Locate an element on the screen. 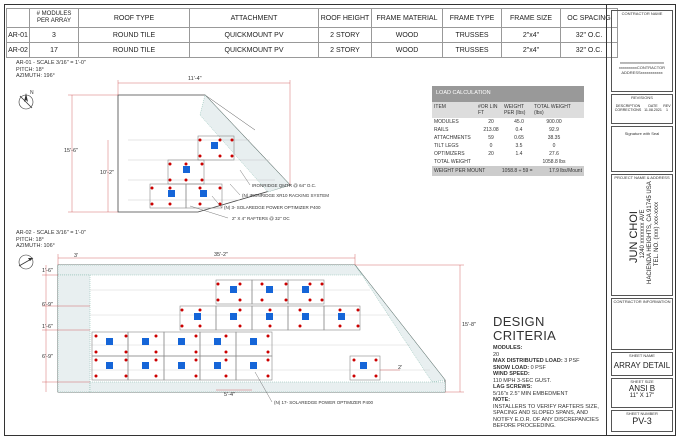 This screenshot has height=440, width=680. ar02-dim-top: 35'-2" is located at coordinates (221, 255).